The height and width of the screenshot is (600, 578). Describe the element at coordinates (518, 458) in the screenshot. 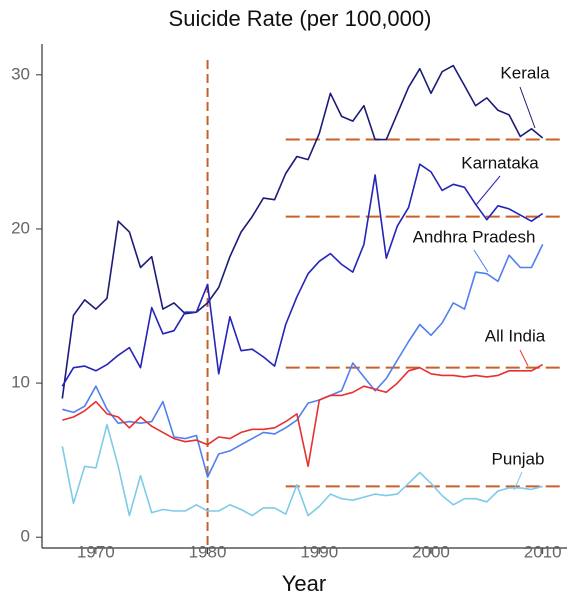

I see `series-label: Punjab` at that location.